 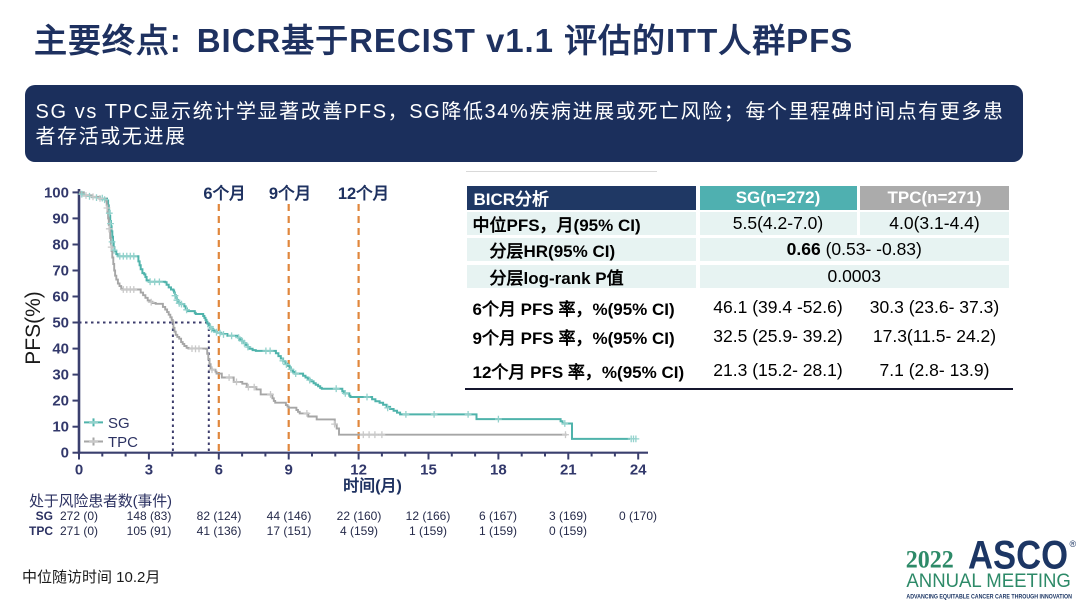 I want to click on svg-text: 10, so click(x=60, y=427).